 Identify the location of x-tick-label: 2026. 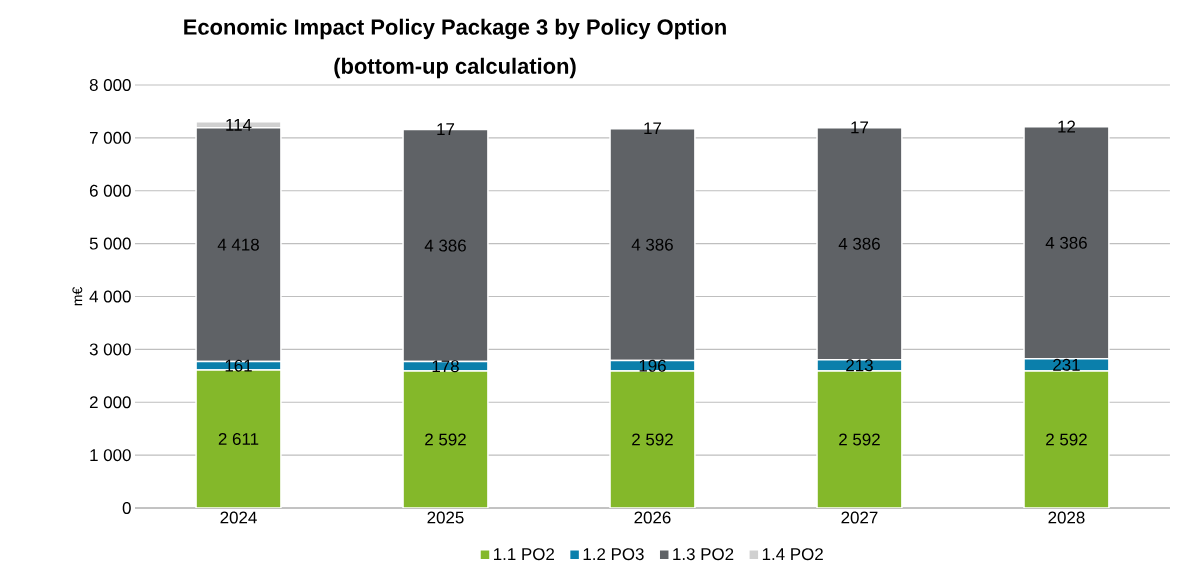
(652, 517).